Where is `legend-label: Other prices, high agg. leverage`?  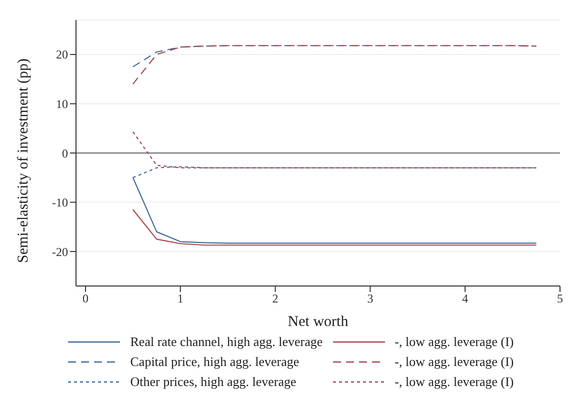 legend-label: Other prices, high agg. leverage is located at coordinates (213, 382).